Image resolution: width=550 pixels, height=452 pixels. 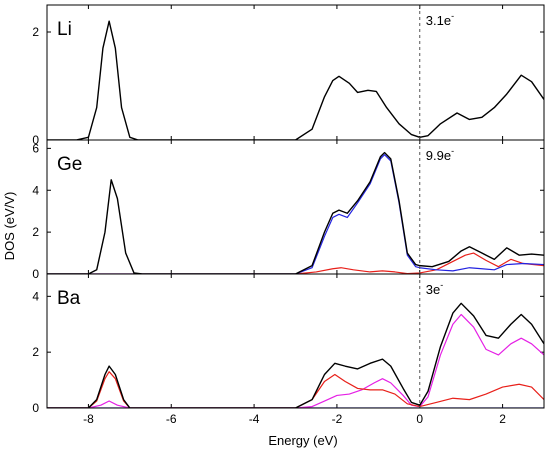 I want to click on x-tick-label: -8, so click(x=88, y=419).